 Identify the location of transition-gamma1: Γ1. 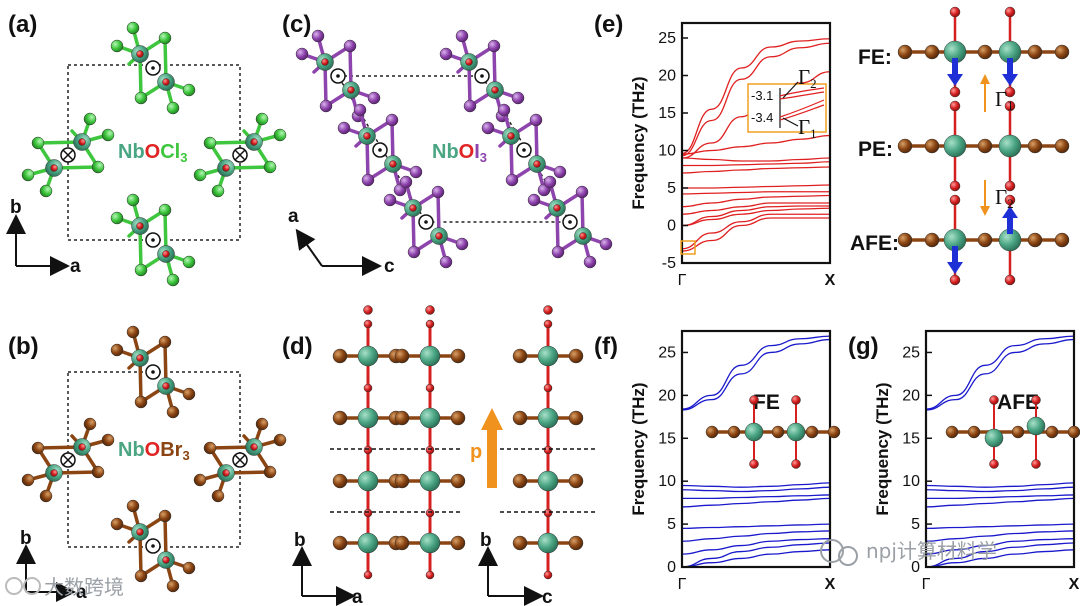
(1004, 100).